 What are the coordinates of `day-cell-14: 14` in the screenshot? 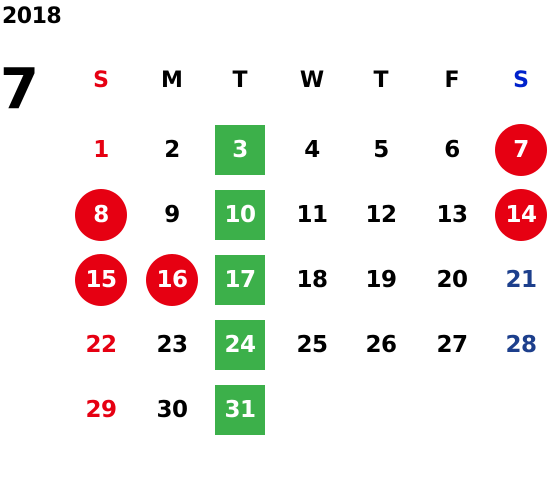 It's located at (521, 215).